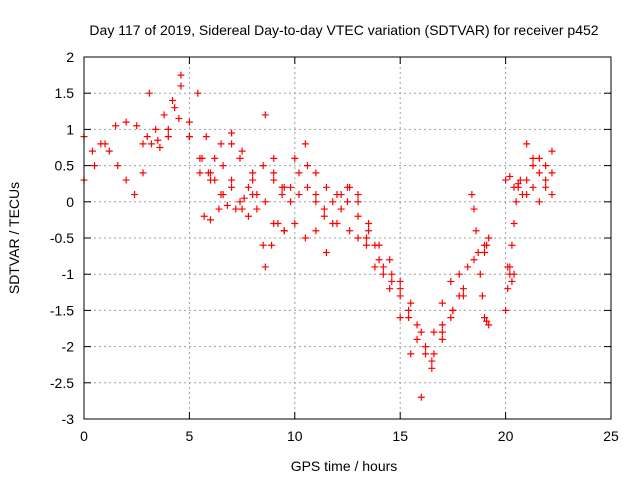 The width and height of the screenshot is (640, 480). I want to click on series-arc-j, so click(514, 185).